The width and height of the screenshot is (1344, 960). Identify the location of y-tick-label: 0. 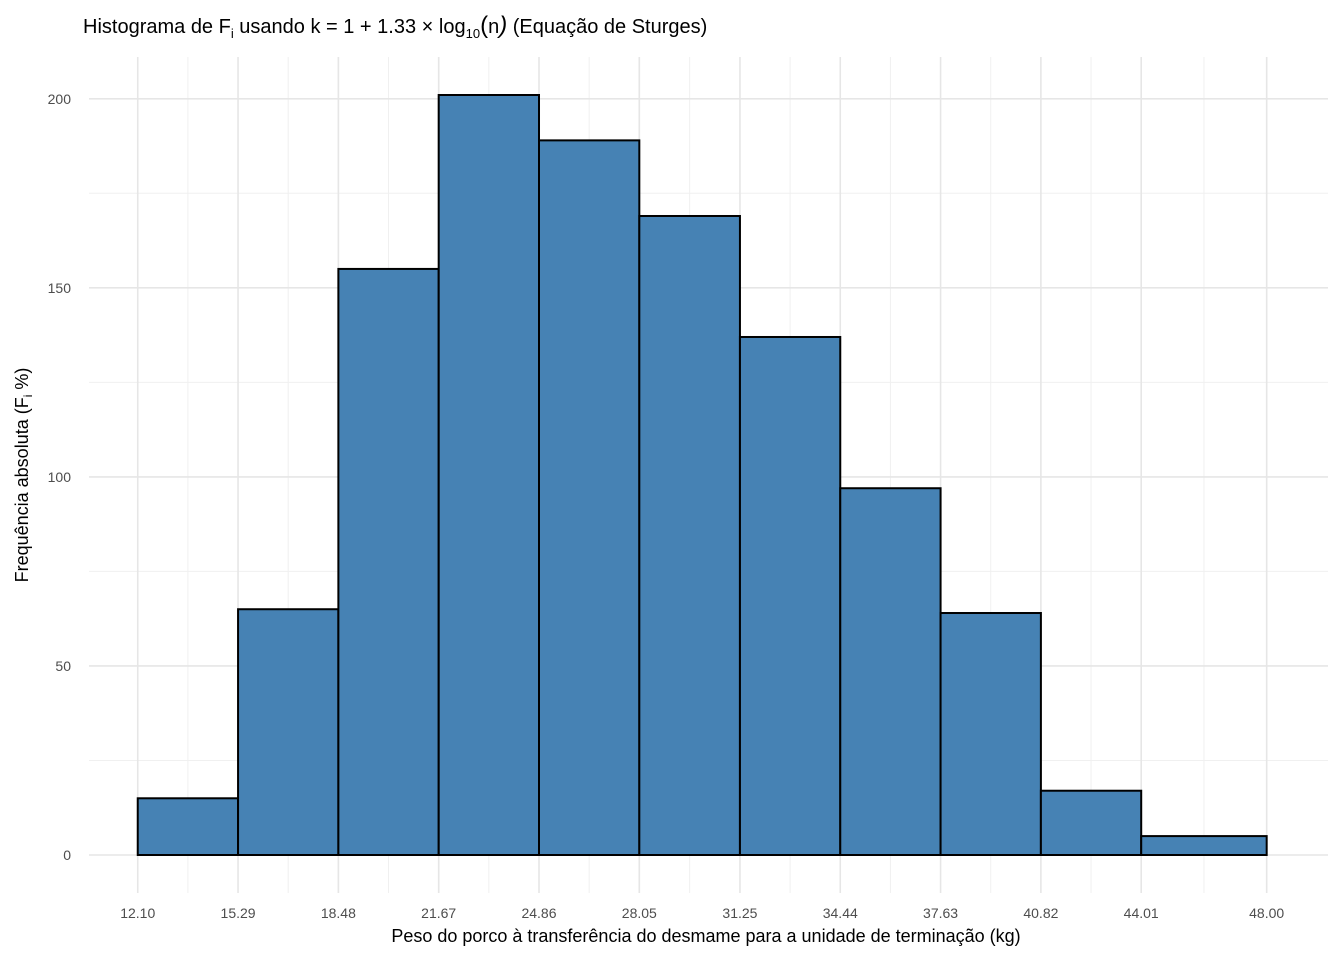
(67, 855).